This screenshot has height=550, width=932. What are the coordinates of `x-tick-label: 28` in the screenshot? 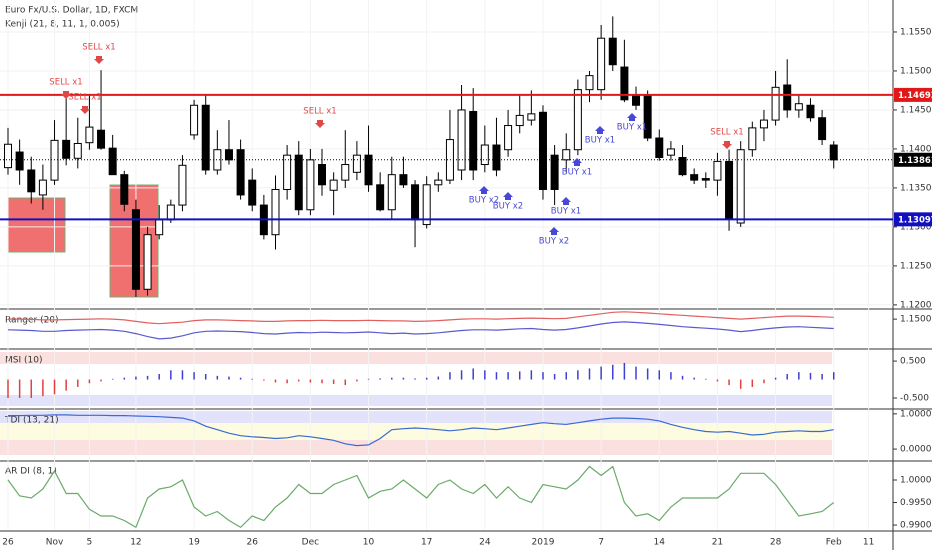 It's located at (776, 543).